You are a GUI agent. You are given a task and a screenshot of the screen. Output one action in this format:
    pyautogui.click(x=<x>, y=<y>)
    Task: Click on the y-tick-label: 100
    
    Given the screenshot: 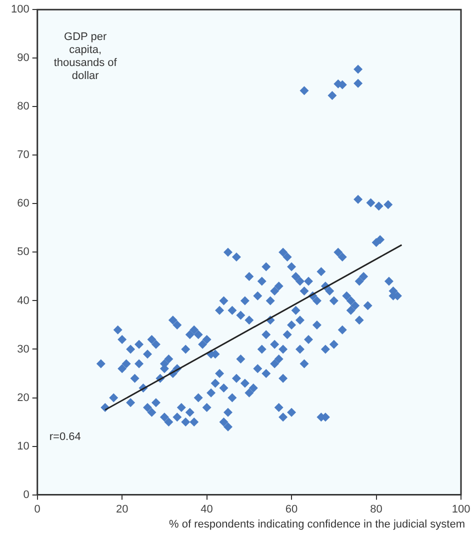 What is the action you would take?
    pyautogui.click(x=20, y=10)
    